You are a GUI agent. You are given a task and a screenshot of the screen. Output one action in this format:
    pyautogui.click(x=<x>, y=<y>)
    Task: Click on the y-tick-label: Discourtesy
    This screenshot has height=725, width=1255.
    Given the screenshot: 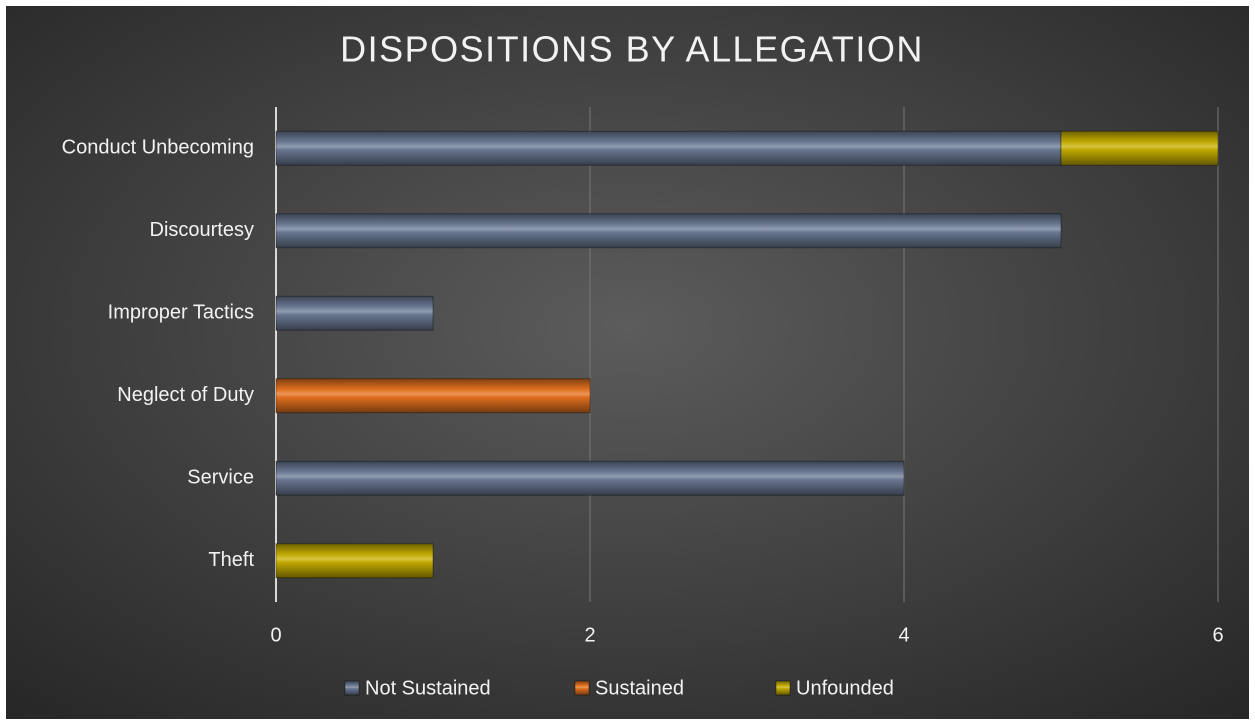 What is the action you would take?
    pyautogui.click(x=202, y=230)
    